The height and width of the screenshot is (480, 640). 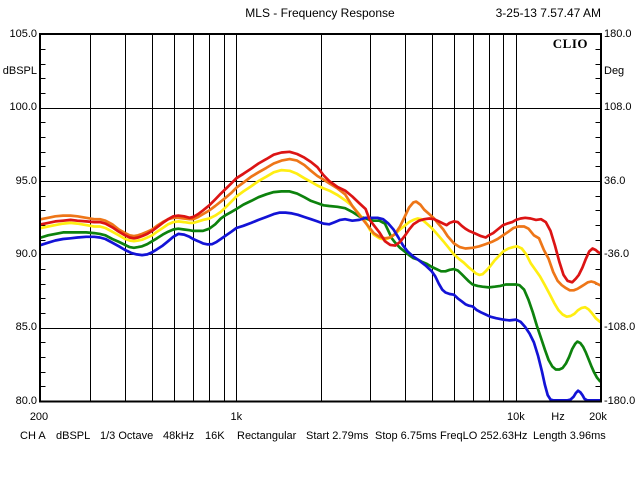 I want to click on timestamp: 3-25-13 7.57.47 AM, so click(x=548, y=13).